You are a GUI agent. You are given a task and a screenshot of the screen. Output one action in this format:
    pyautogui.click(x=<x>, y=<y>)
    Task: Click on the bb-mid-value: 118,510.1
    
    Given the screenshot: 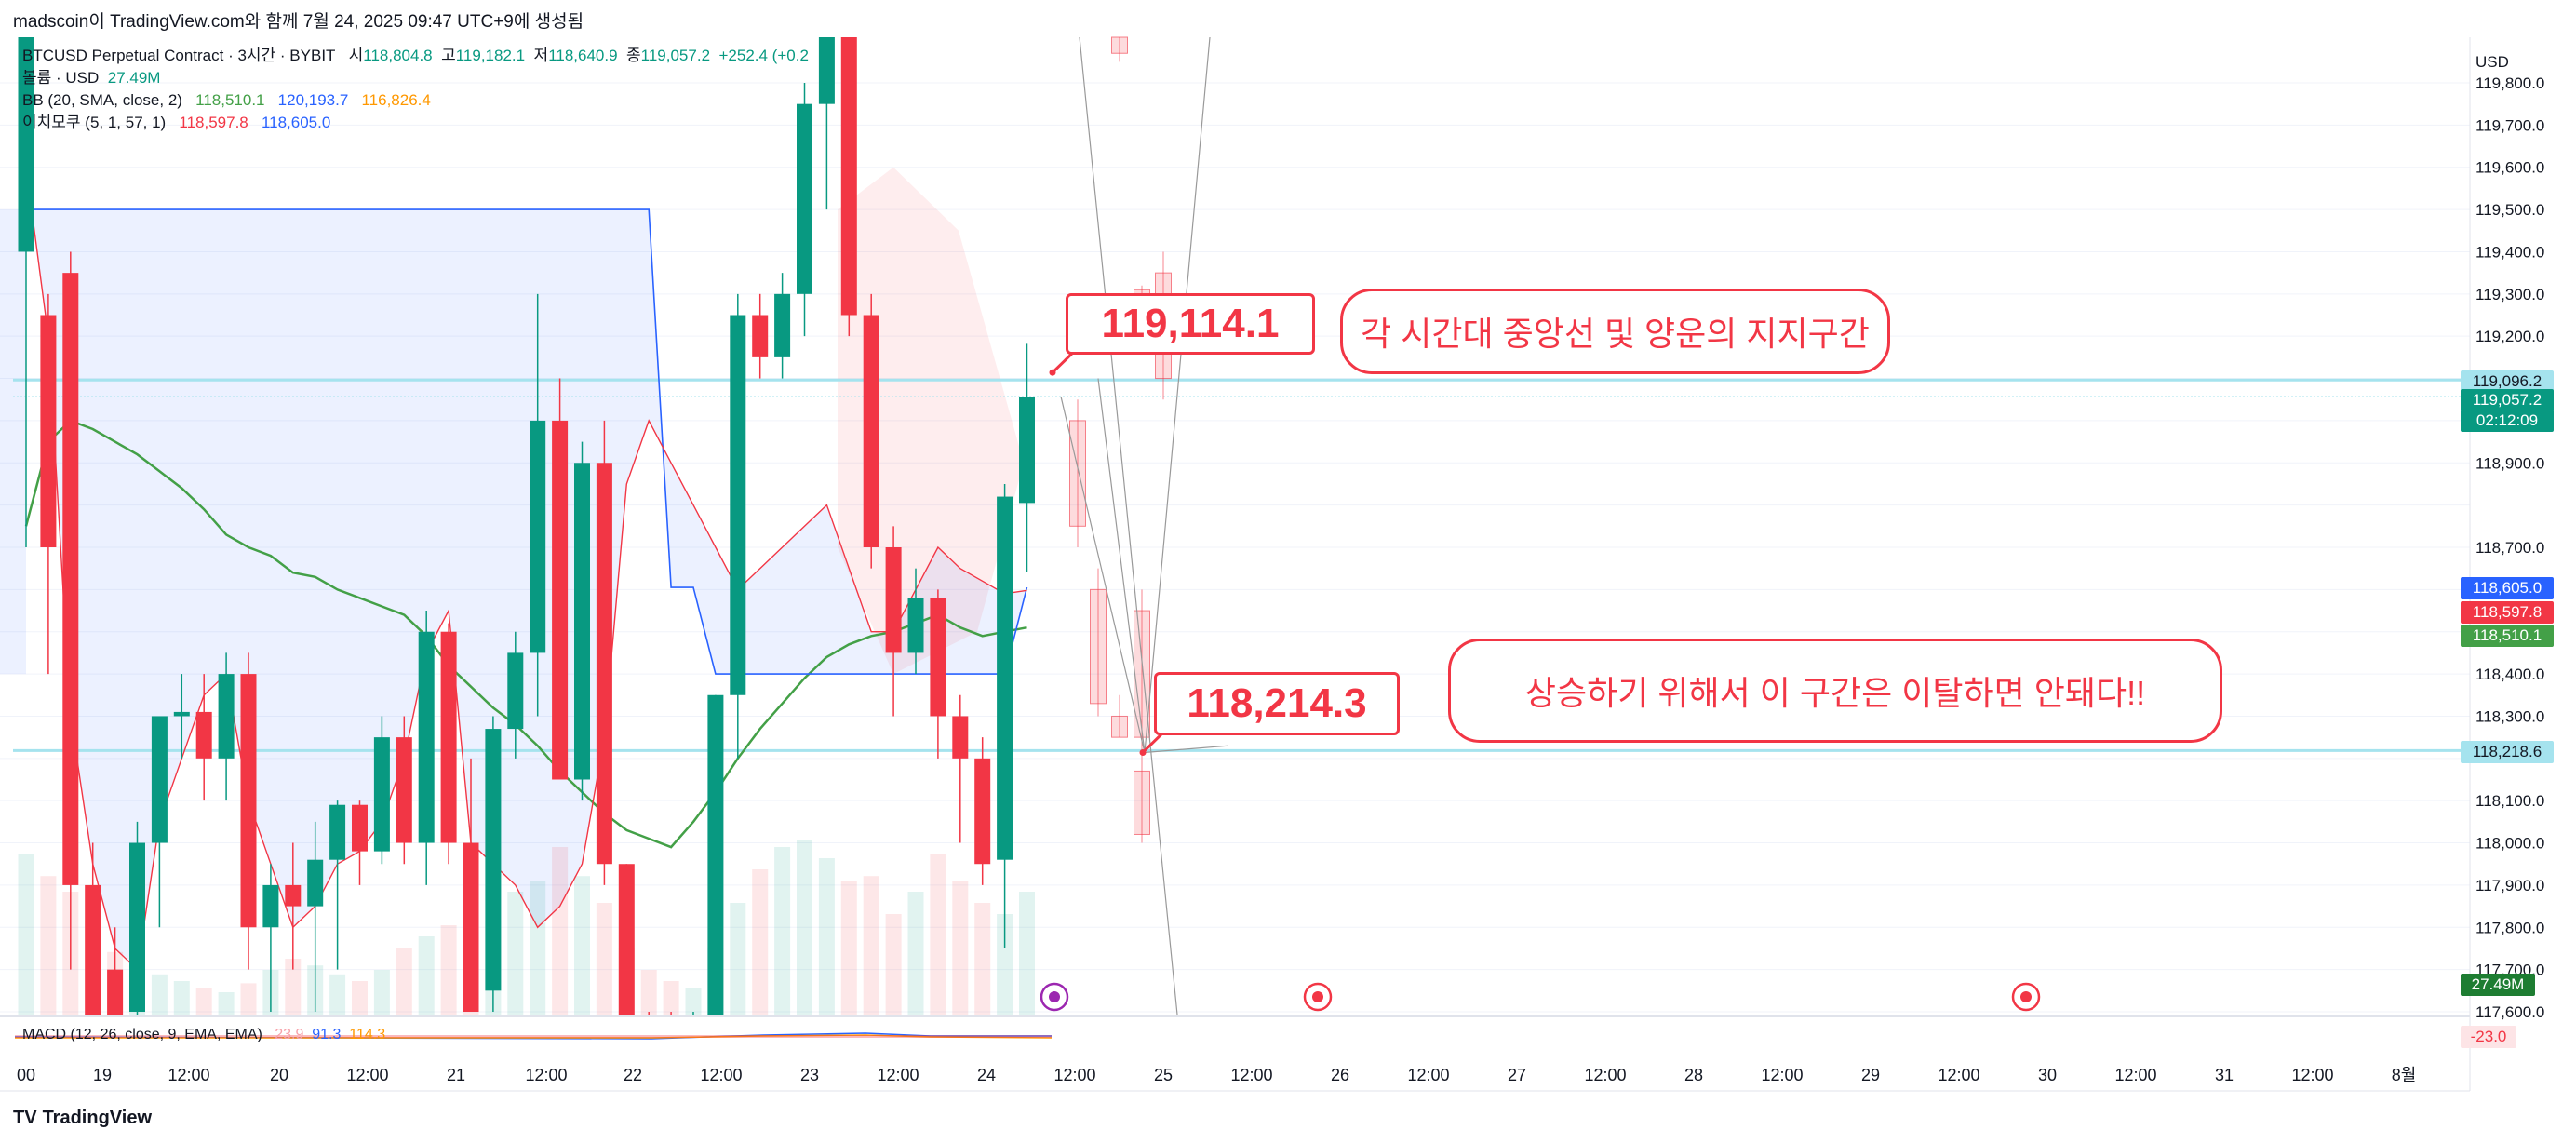 What is the action you would take?
    pyautogui.click(x=230, y=100)
    